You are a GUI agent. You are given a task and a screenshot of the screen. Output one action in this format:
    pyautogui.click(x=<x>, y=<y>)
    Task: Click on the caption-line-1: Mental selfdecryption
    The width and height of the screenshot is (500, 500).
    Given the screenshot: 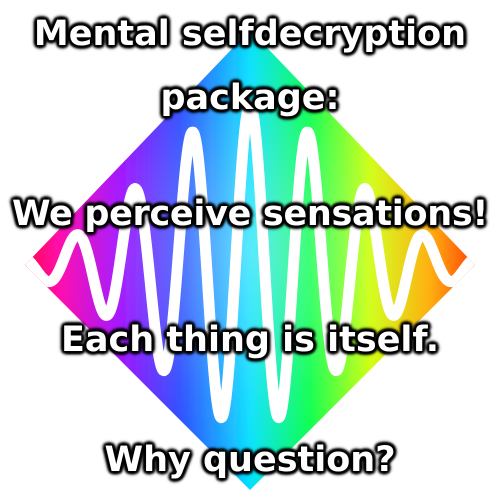 What is the action you would take?
    pyautogui.click(x=250, y=34)
    